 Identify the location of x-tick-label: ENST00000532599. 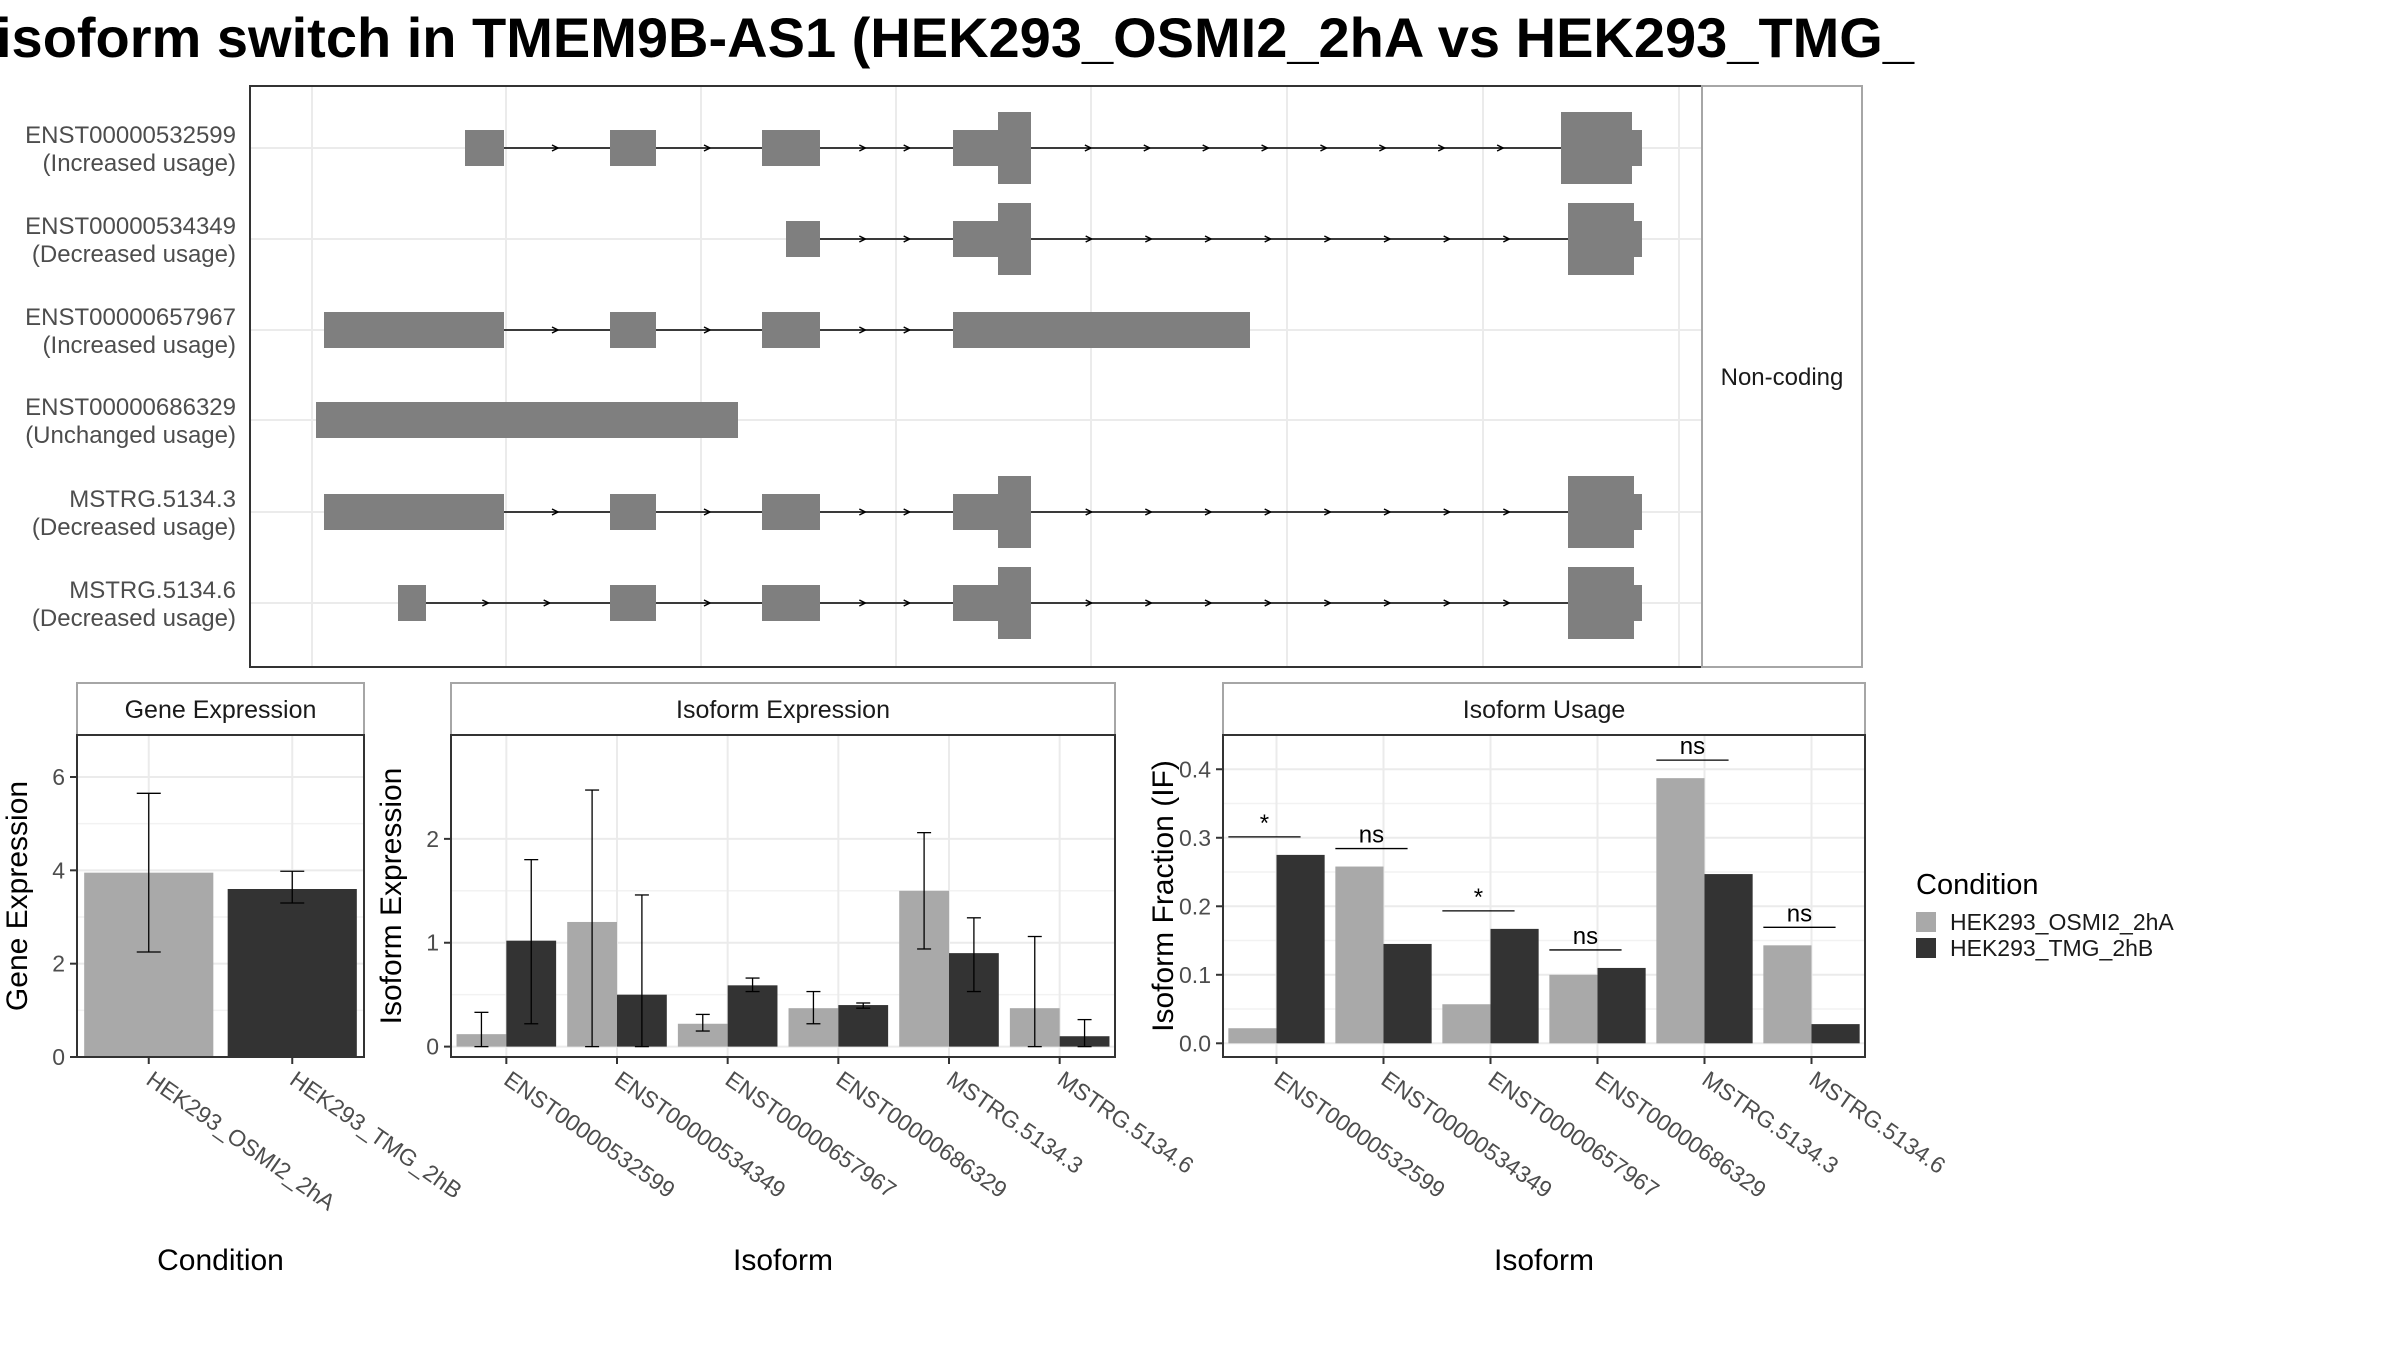
(1360, 1134).